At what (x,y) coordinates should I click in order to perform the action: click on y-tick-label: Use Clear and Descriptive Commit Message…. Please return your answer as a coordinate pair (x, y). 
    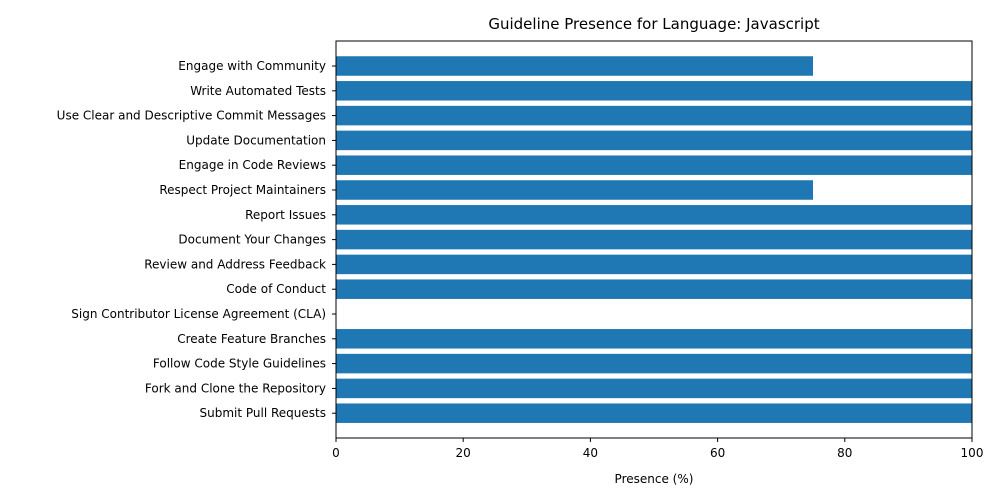
    Looking at the image, I should click on (191, 116).